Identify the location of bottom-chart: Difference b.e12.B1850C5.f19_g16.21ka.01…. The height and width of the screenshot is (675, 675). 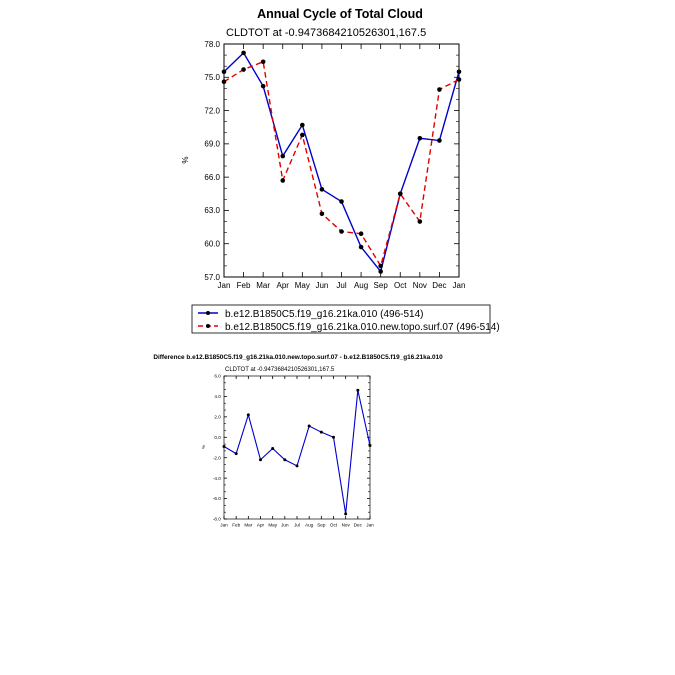
(298, 441).